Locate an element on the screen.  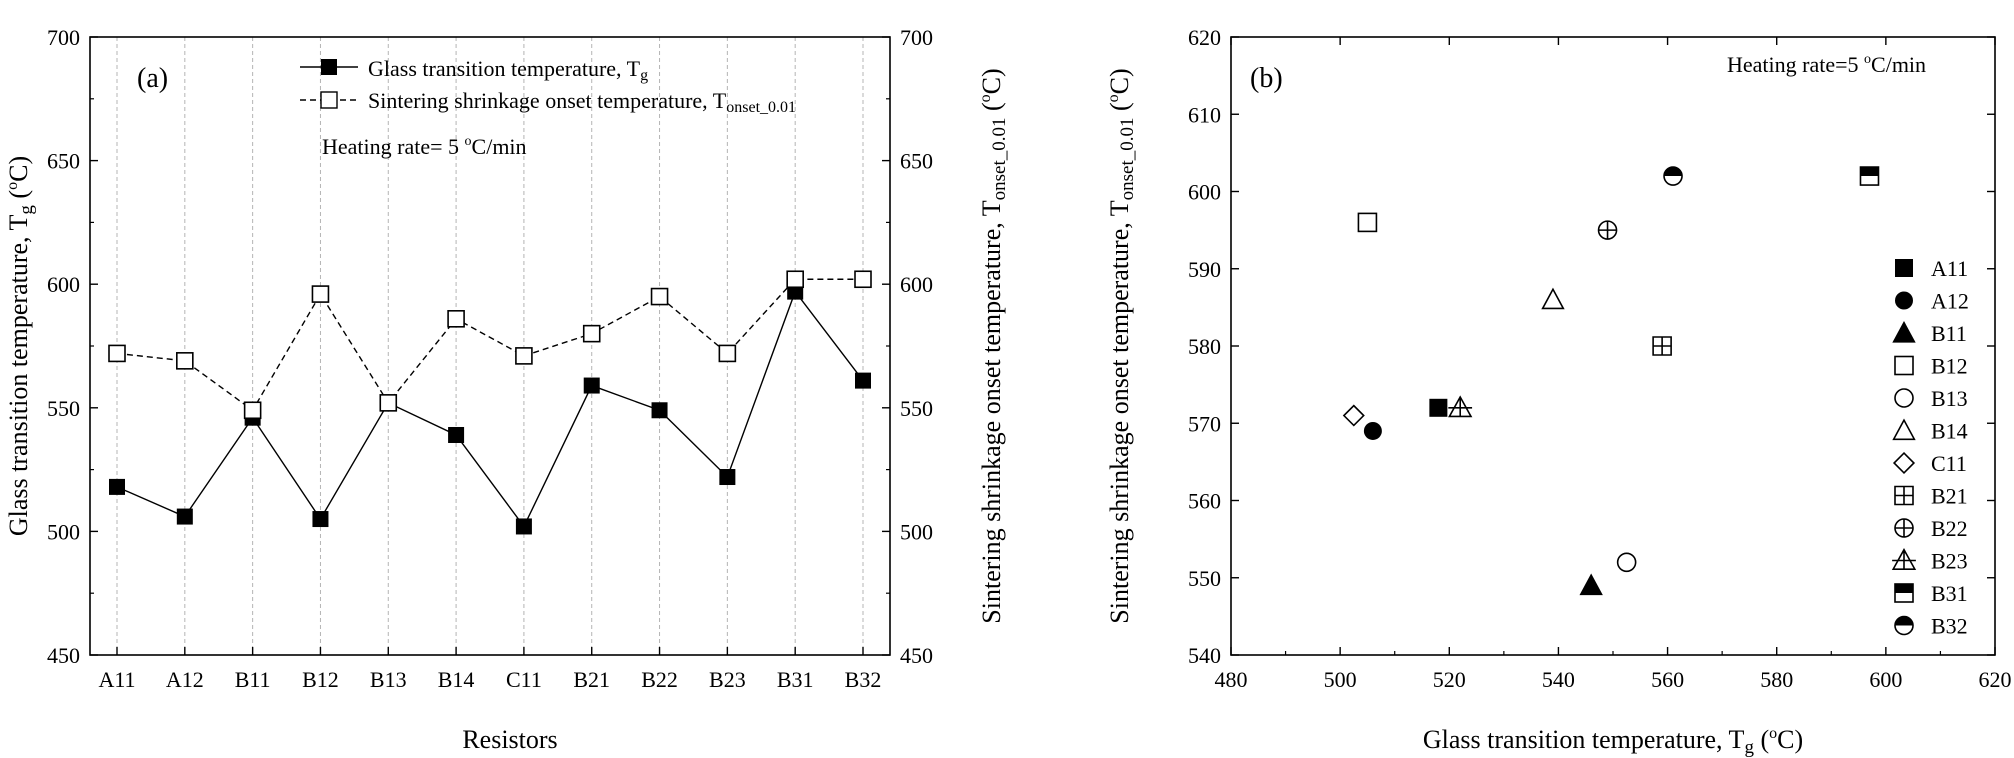
panel-a-label: (a) is located at coordinates (152, 78).